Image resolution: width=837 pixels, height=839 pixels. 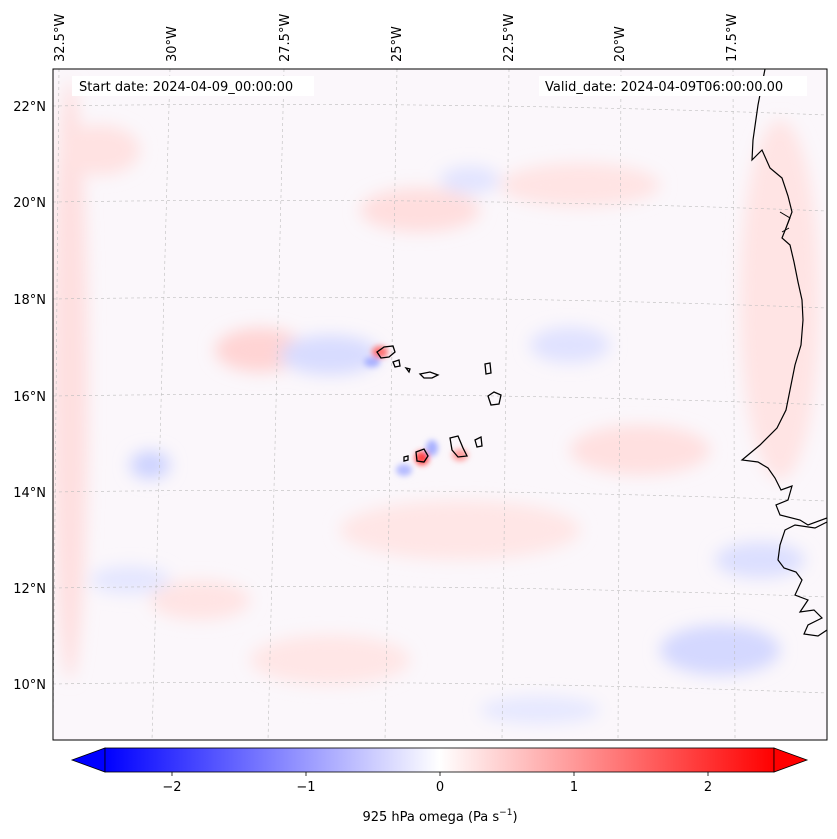 I want to click on island-brava, so click(x=406, y=458).